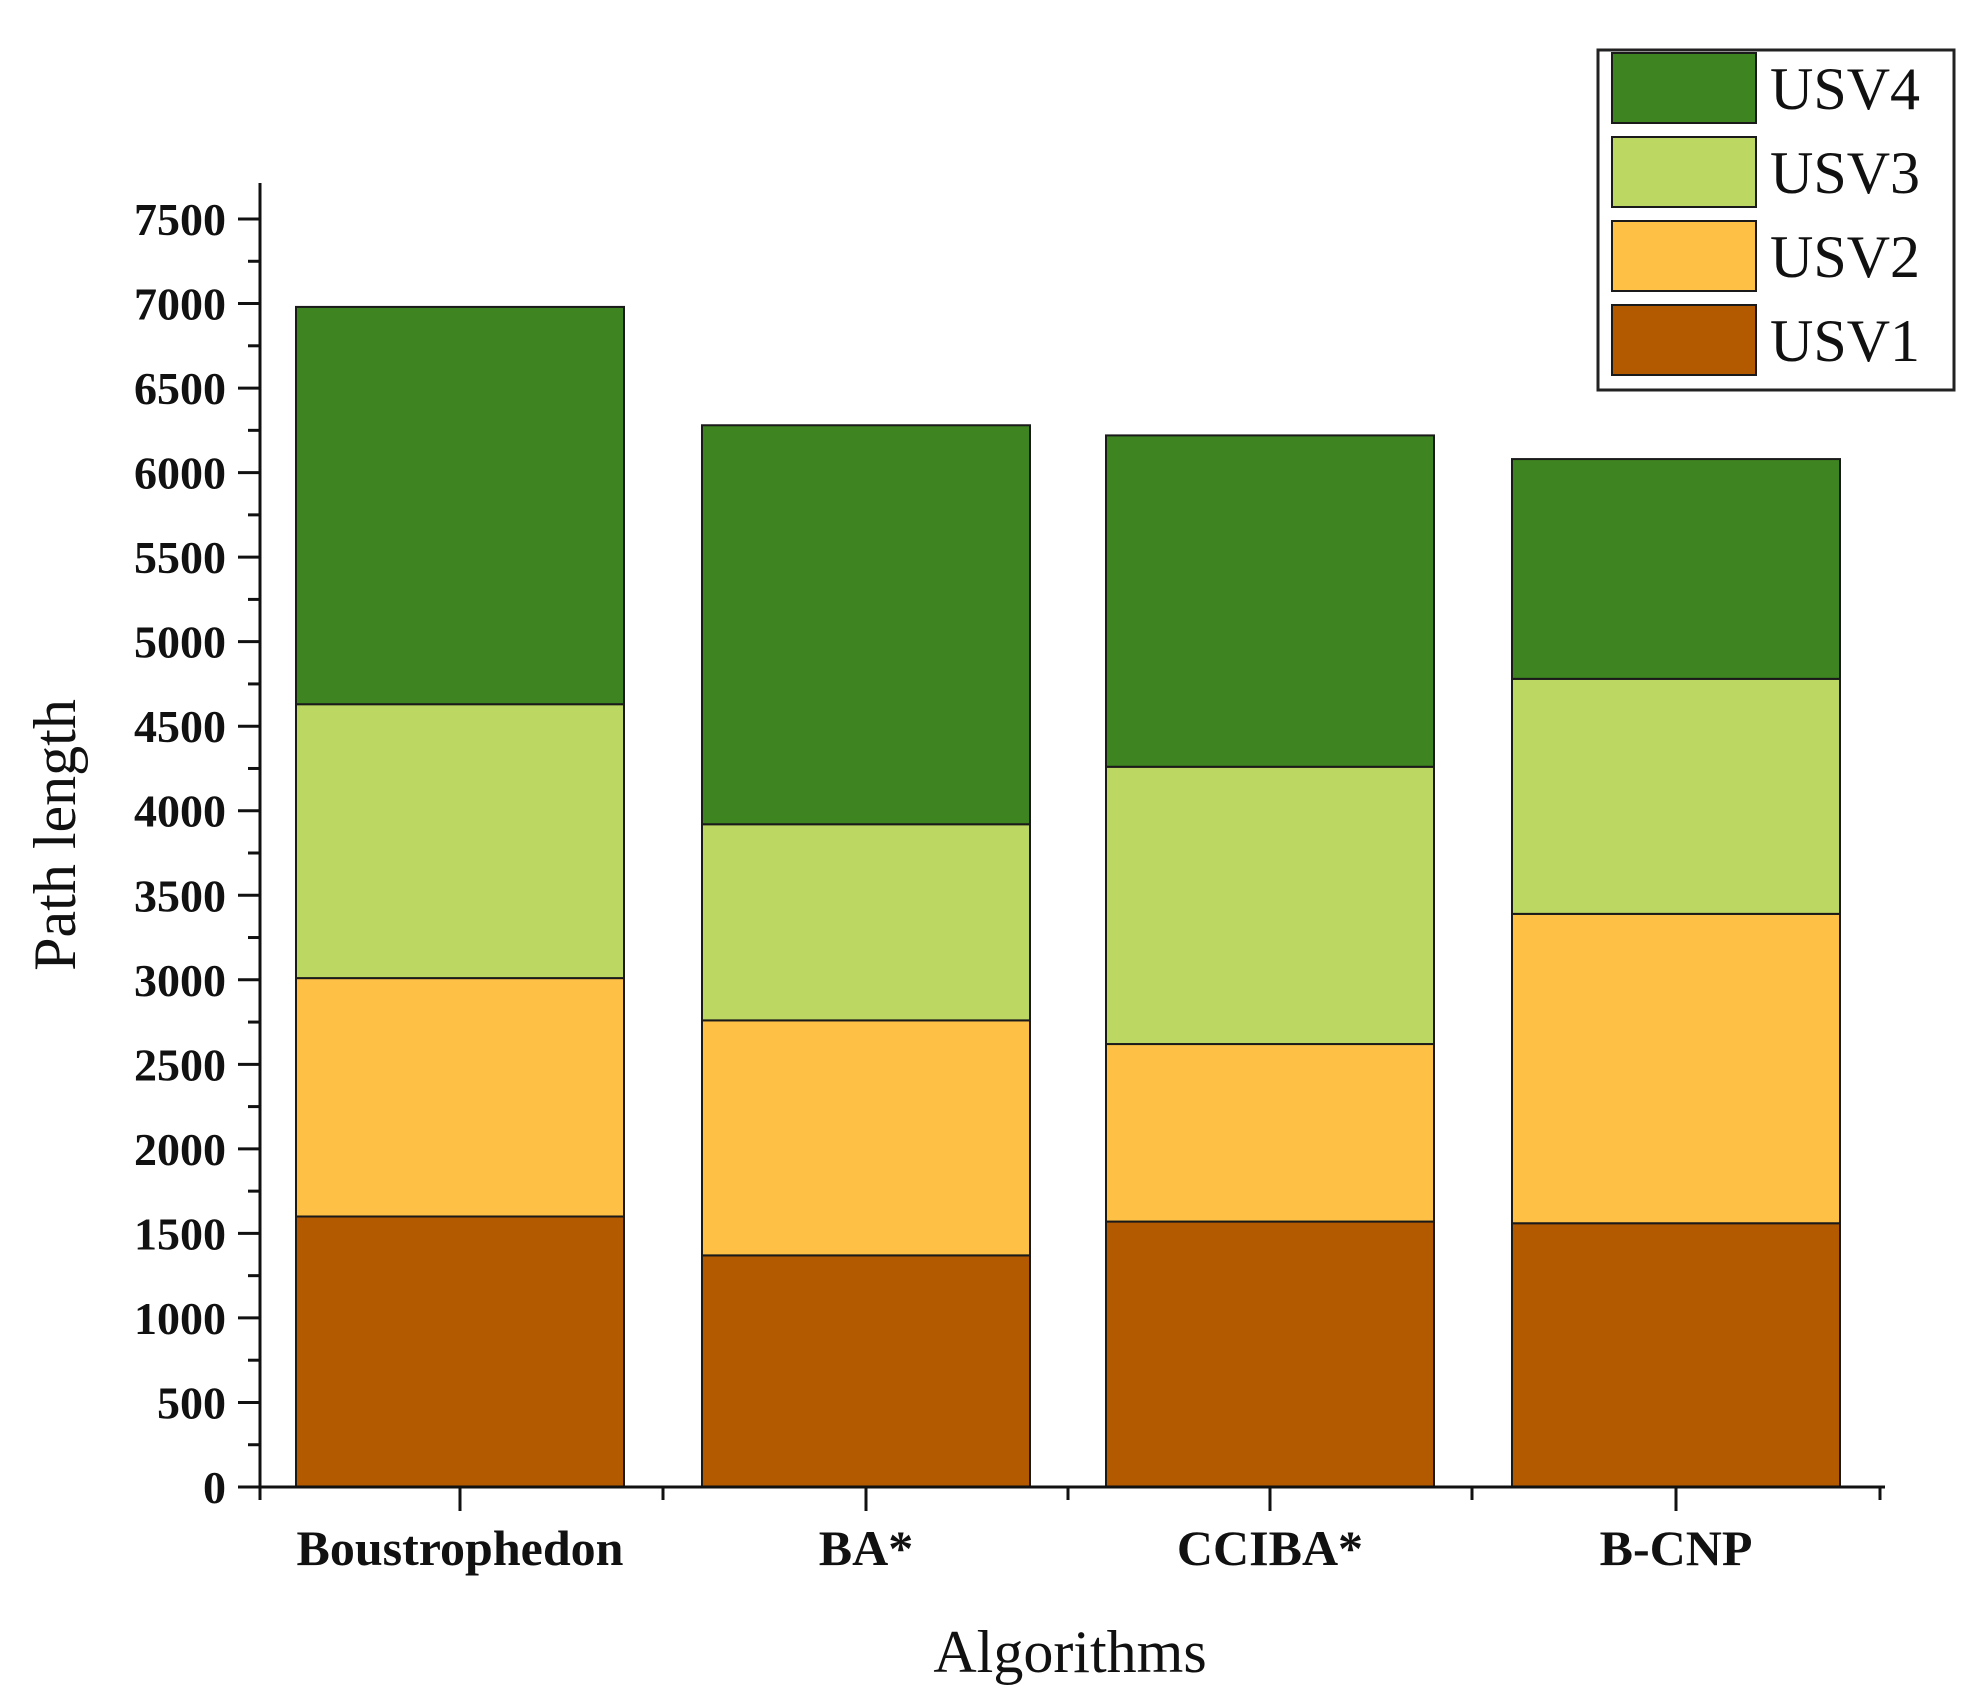 Image resolution: width=1970 pixels, height=1695 pixels. Describe the element at coordinates (1070, 1531) in the screenshot. I see `x-ticks: Boustrophedon BA* CCIBA* B-CNP` at that location.